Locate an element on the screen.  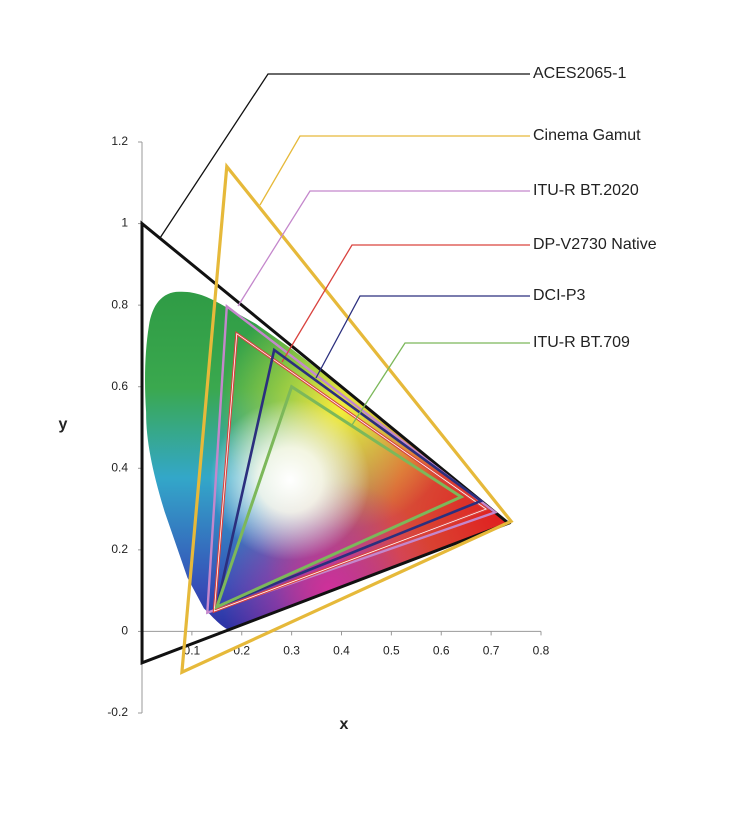
legend-label: DCI-P3 is located at coordinates (559, 295).